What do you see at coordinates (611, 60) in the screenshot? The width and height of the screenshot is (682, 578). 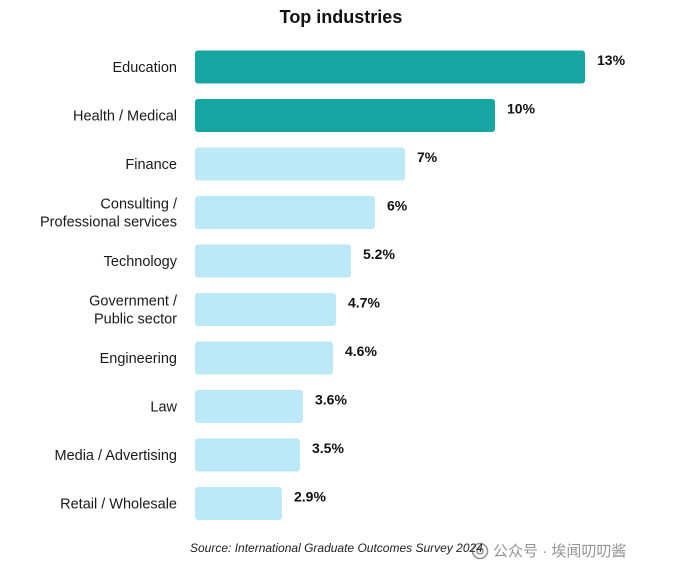 I see `value-label-0: 13%` at bounding box center [611, 60].